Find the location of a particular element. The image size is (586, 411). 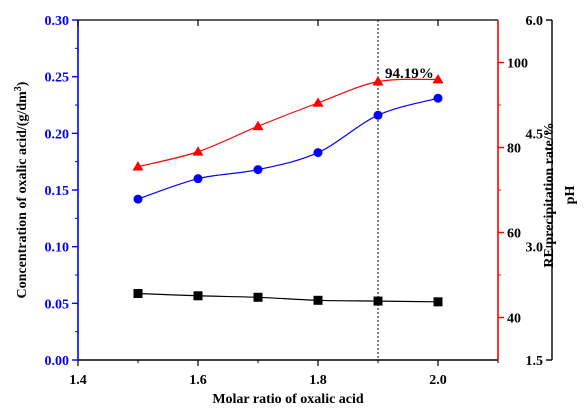

left-tick-label: 0.10 is located at coordinates (57, 248).